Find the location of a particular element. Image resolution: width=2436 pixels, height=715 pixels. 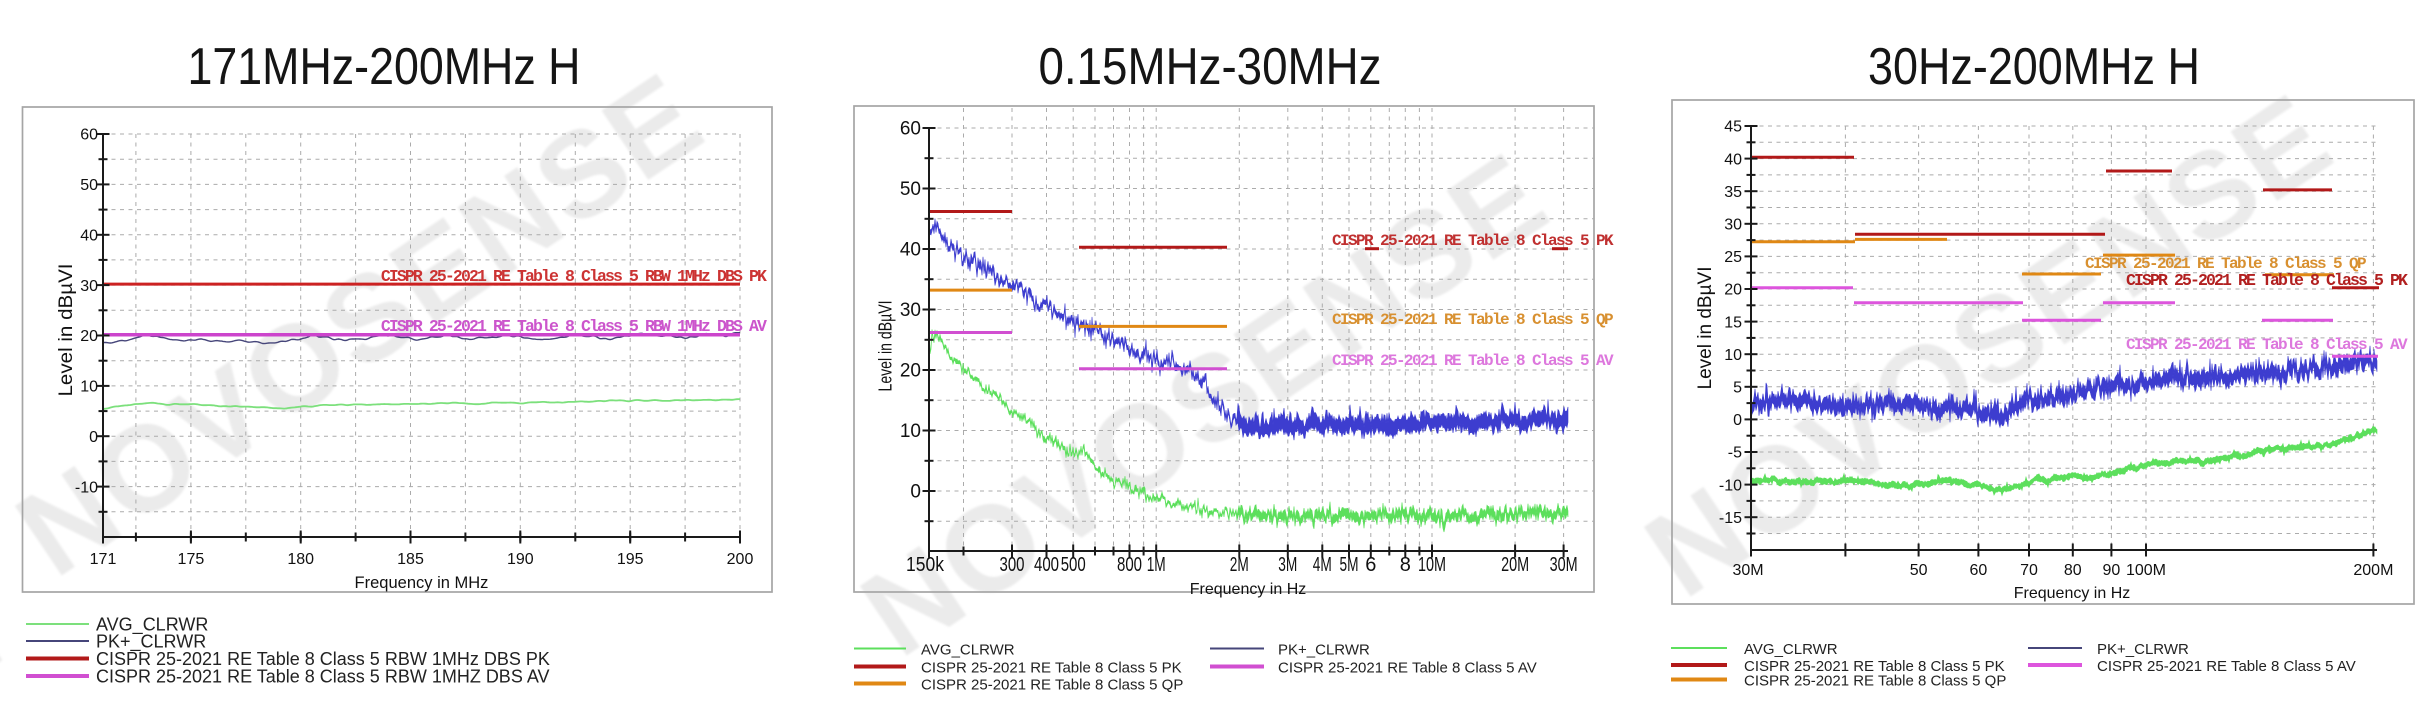

svg-text: 6 is located at coordinates (1370, 565).